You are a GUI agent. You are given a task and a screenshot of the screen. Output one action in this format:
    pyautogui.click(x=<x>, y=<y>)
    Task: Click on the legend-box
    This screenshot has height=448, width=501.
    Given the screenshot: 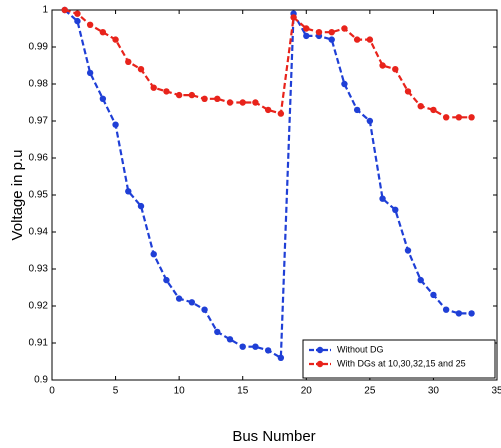 What is the action you would take?
    pyautogui.click(x=399, y=359)
    